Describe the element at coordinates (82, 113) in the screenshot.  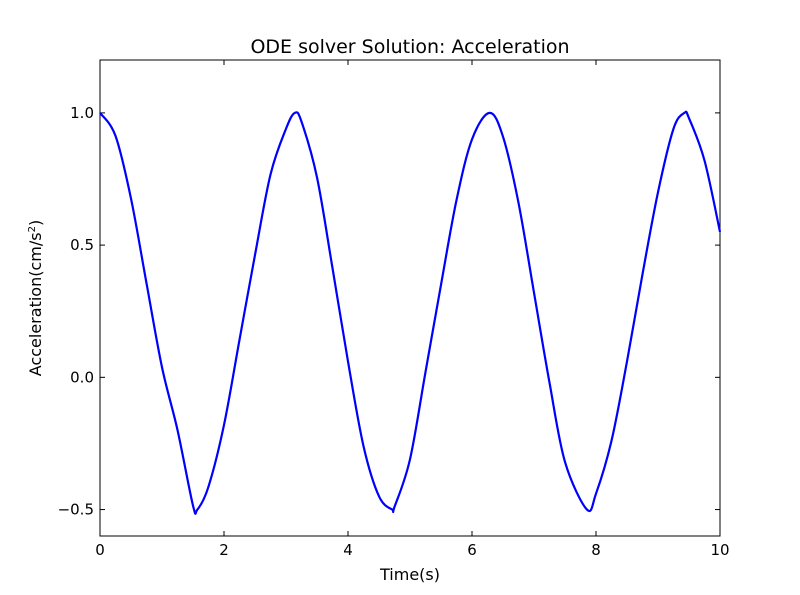
I see `y-tick-label: 1.0` at that location.